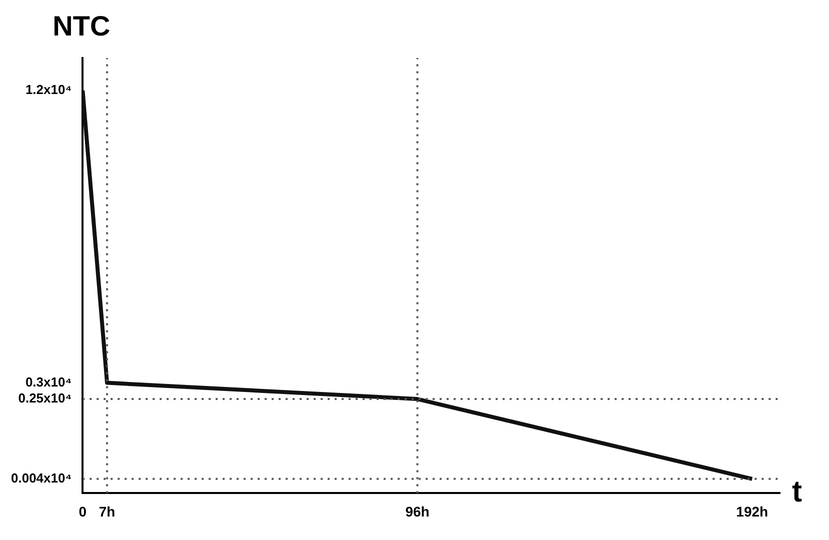 Image resolution: width=829 pixels, height=540 pixels. Describe the element at coordinates (45, 398) in the screenshot. I see `y-tick-label: 0.25x10⁴` at that location.